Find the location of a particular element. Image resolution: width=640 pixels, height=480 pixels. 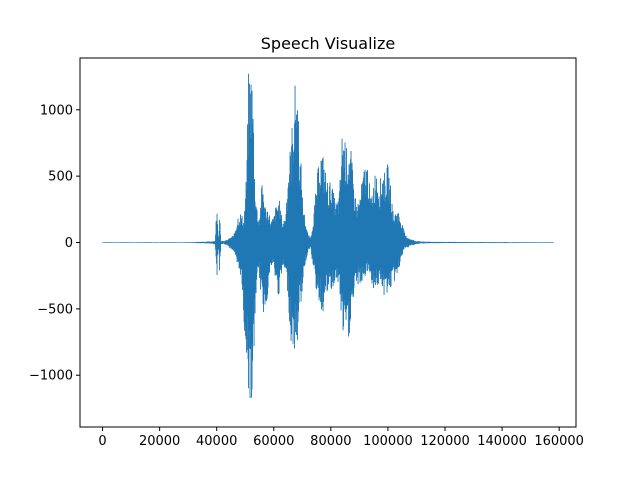

x-tick-label: 40000 is located at coordinates (216, 441).